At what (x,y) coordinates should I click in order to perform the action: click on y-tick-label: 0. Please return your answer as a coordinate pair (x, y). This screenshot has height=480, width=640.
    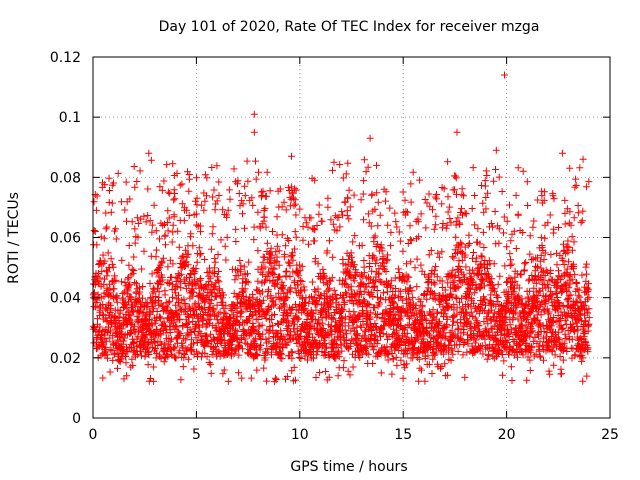
    Looking at the image, I should click on (76, 419).